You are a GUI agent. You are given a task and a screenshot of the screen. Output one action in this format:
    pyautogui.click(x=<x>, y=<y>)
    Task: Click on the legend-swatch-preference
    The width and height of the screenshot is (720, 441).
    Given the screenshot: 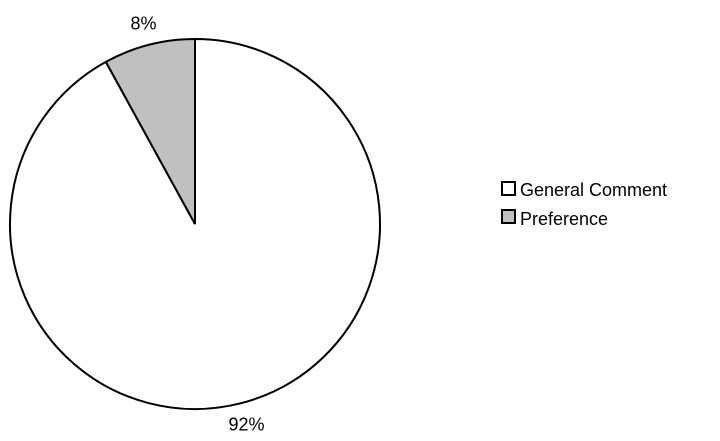 What is the action you would take?
    pyautogui.click(x=508, y=216)
    